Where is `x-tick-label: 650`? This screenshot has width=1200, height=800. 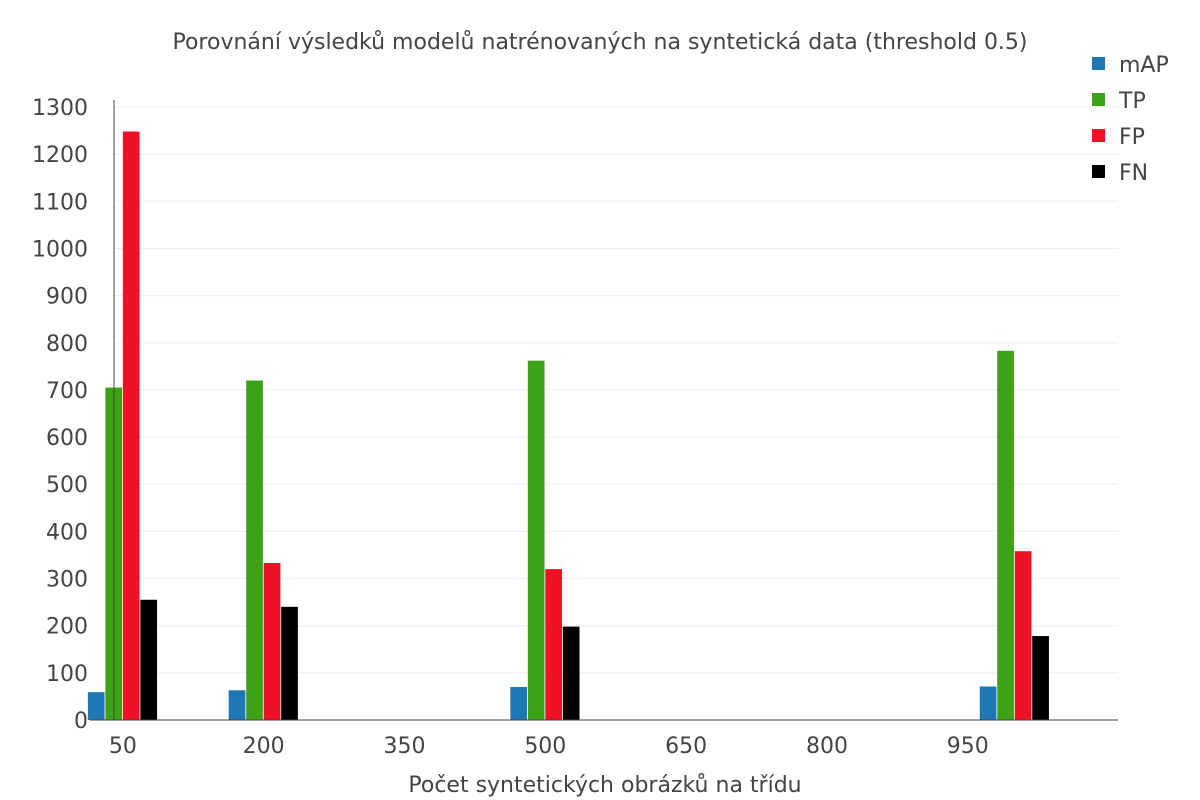 x-tick-label: 650 is located at coordinates (686, 746).